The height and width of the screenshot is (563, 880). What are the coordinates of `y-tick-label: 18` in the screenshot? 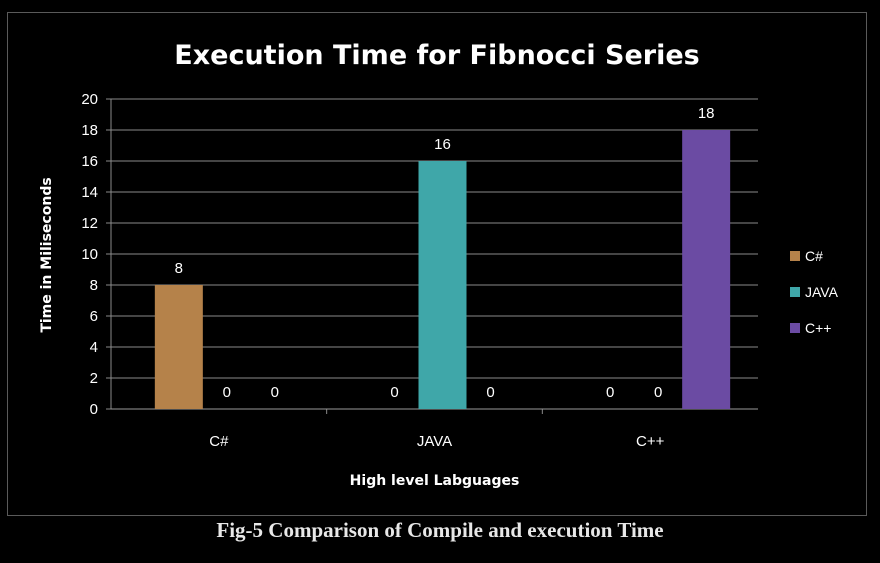 It's located at (89, 130).